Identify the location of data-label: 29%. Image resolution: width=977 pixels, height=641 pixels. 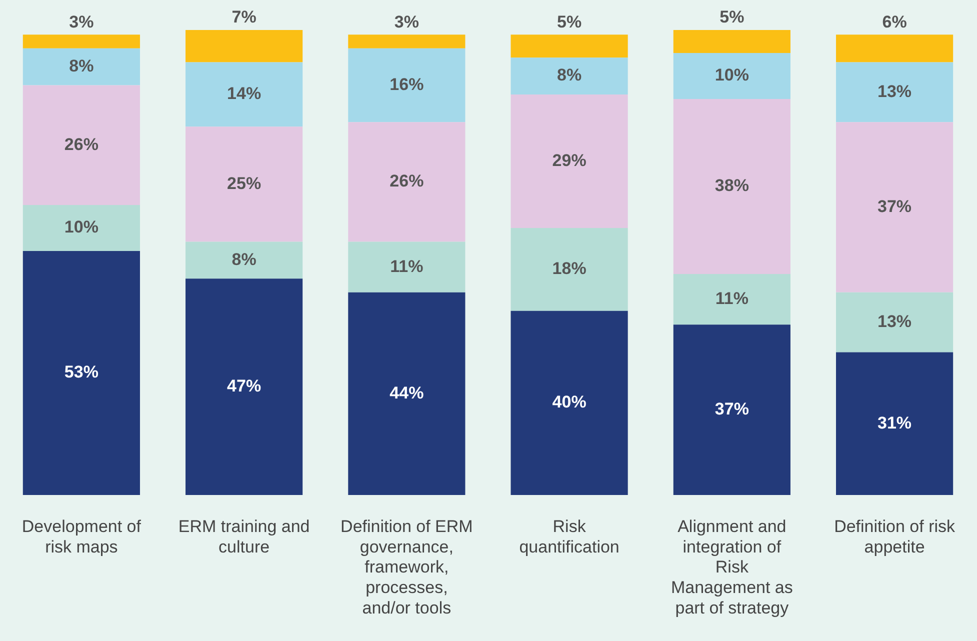
(569, 160).